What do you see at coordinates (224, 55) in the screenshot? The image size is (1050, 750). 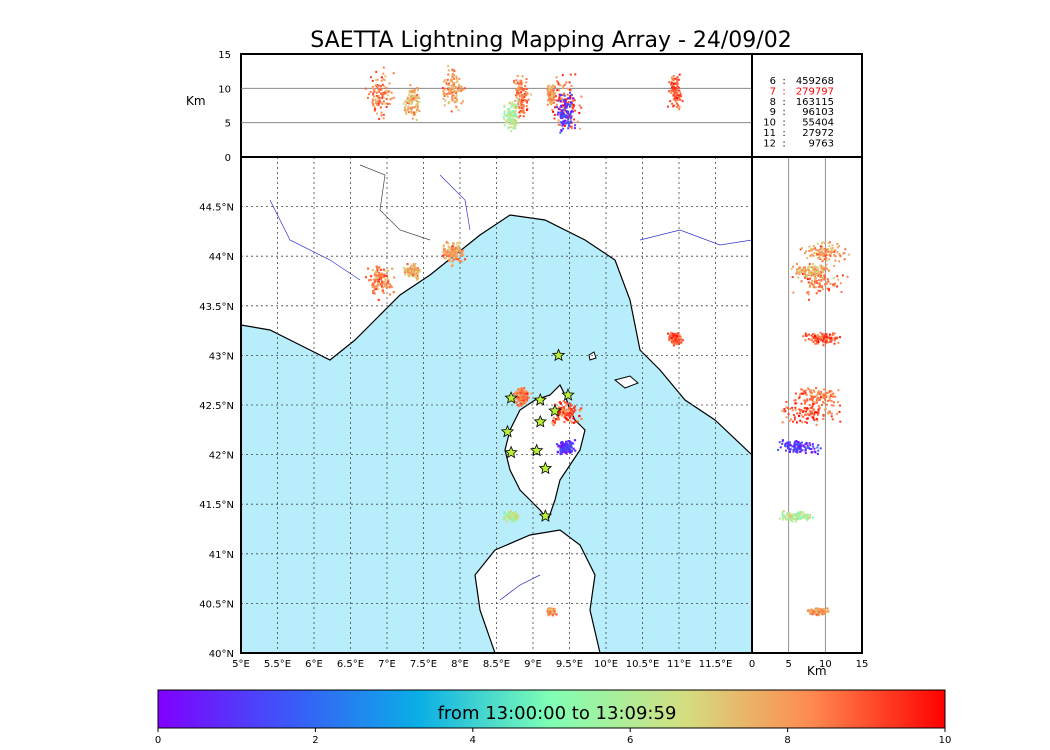 I see `altitude-tick-label: 15` at bounding box center [224, 55].